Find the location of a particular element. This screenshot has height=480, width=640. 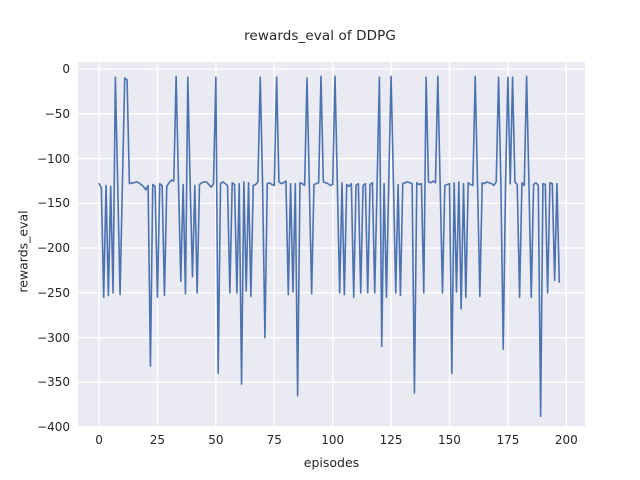

y-tick-label: 0 is located at coordinates (66, 69).